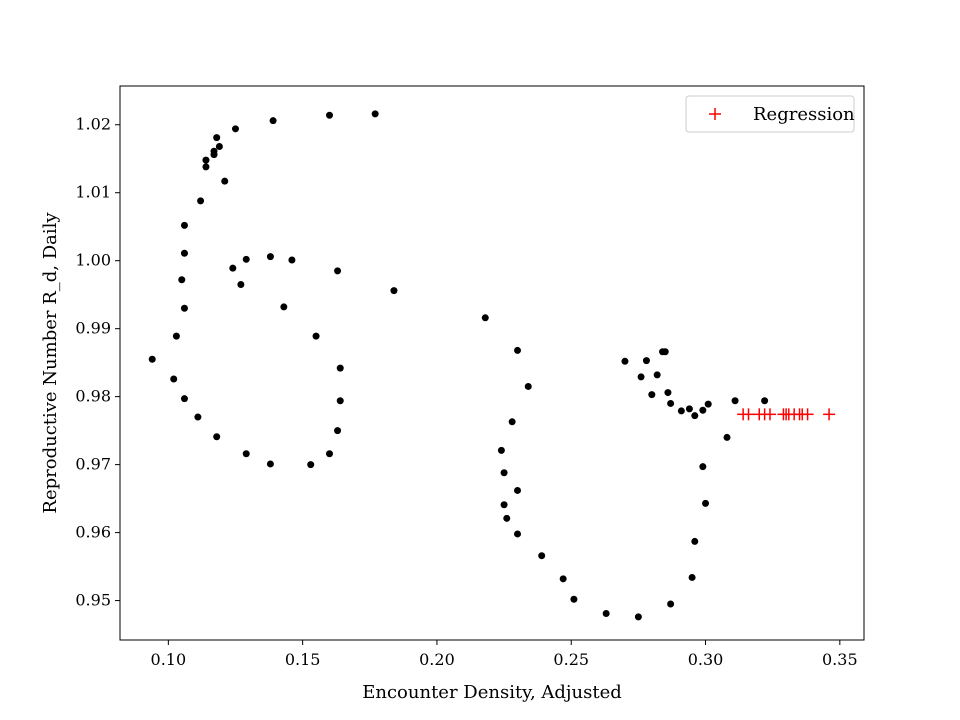  What do you see at coordinates (93, 260) in the screenshot?
I see `y-tick-label: 1.00` at bounding box center [93, 260].